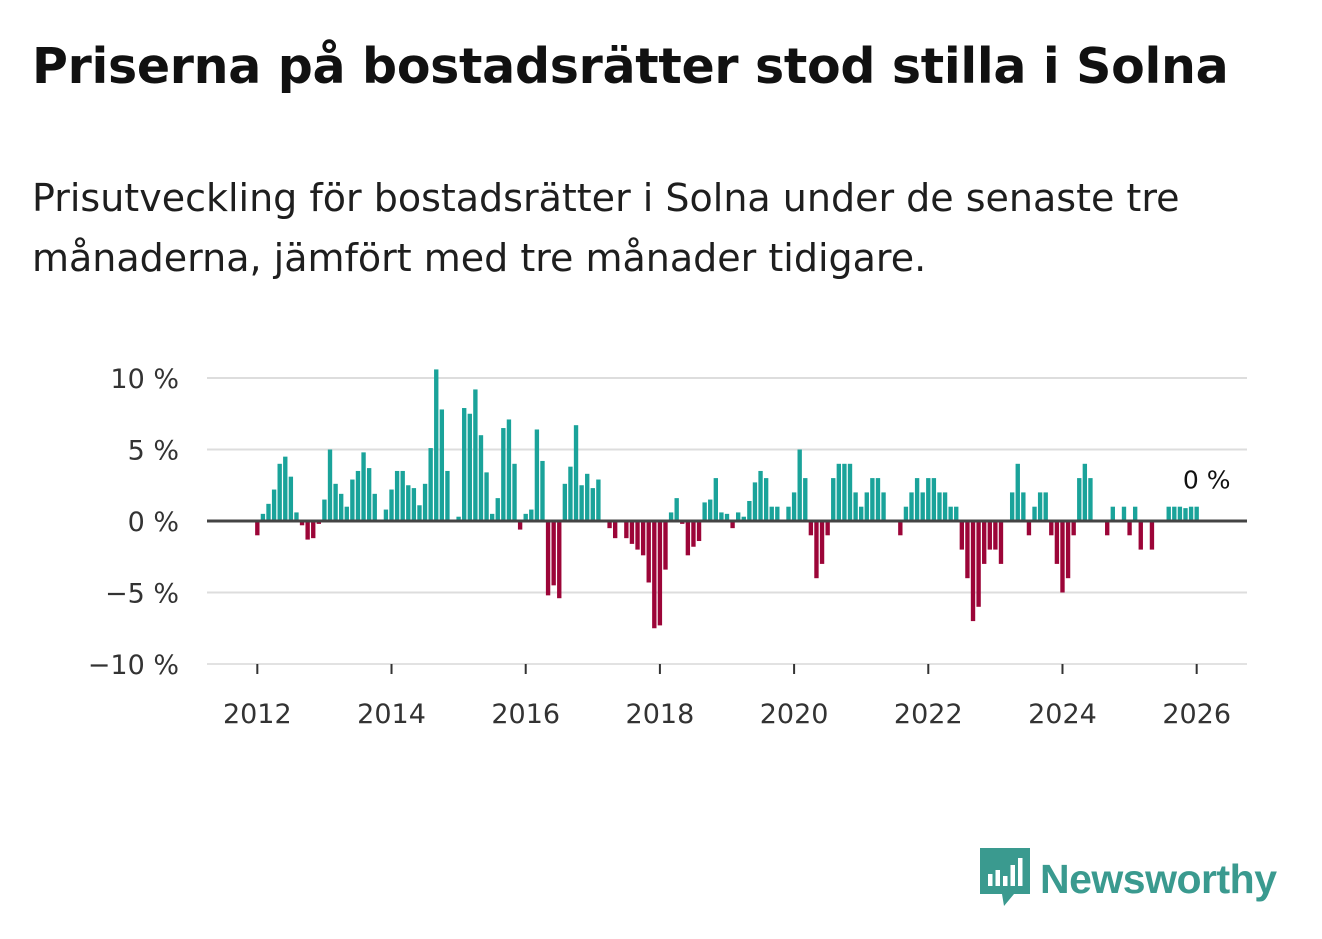 The height and width of the screenshot is (939, 1322). I want to click on x-tick-label: 2026, so click(1196, 714).